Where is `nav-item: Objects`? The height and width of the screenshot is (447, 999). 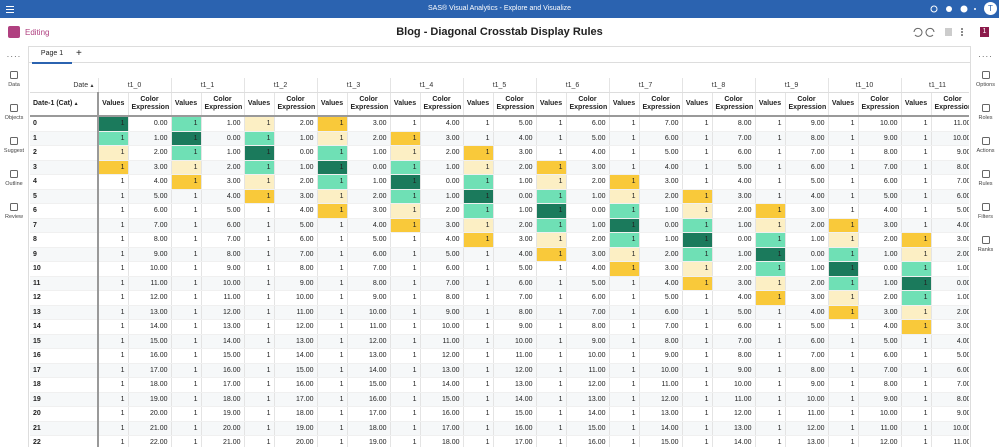
nav-item: Objects is located at coordinates (14, 112).